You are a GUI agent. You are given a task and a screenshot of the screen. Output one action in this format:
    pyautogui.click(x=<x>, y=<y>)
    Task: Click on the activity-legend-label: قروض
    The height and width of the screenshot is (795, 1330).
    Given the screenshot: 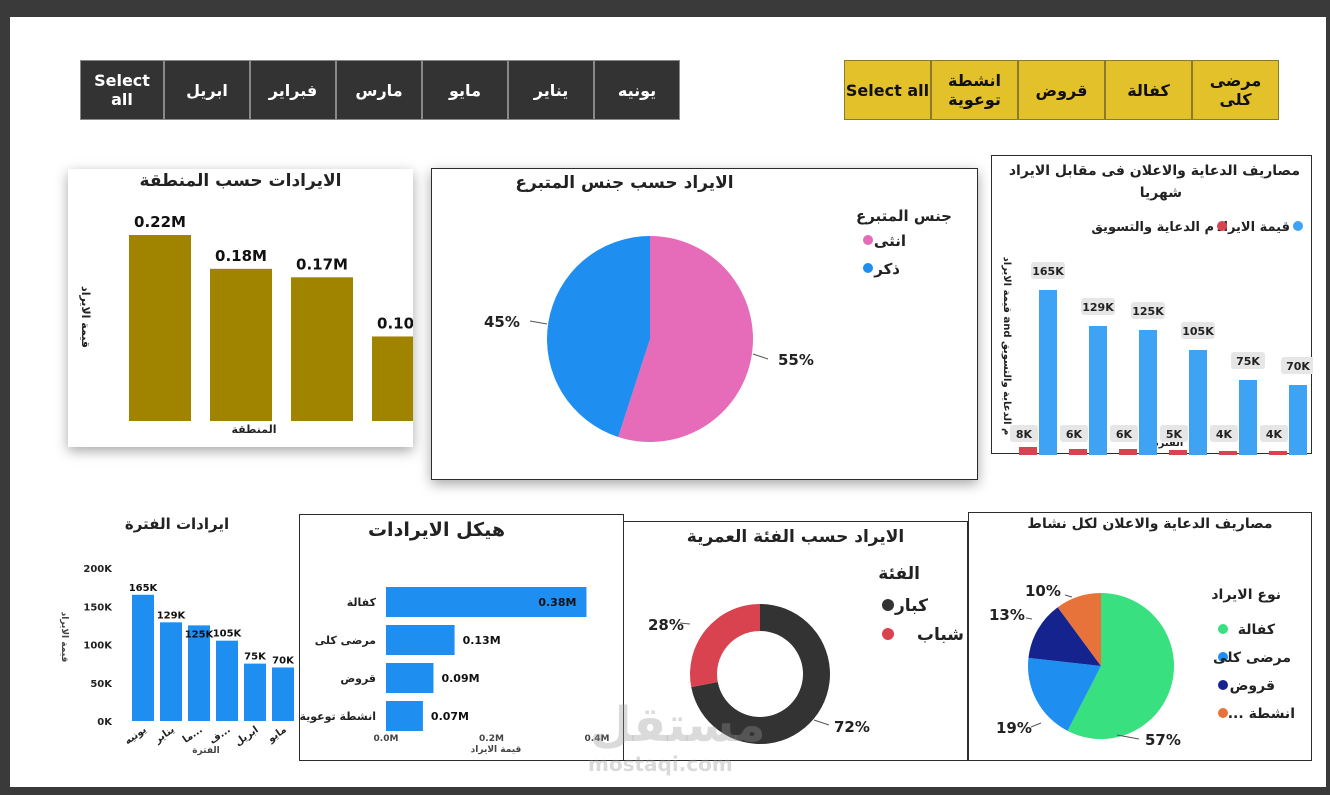 What is the action you would take?
    pyautogui.click(x=1252, y=686)
    